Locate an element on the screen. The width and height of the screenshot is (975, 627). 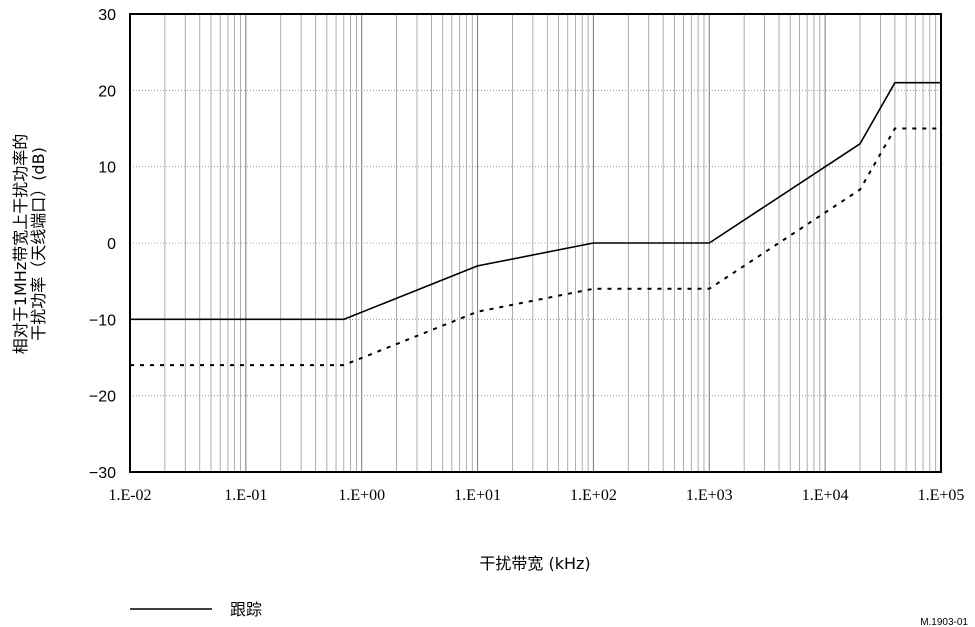
y-axis-label-line-1: 相对于1MHz带宽上干扰功率的 is located at coordinates (20, 244).